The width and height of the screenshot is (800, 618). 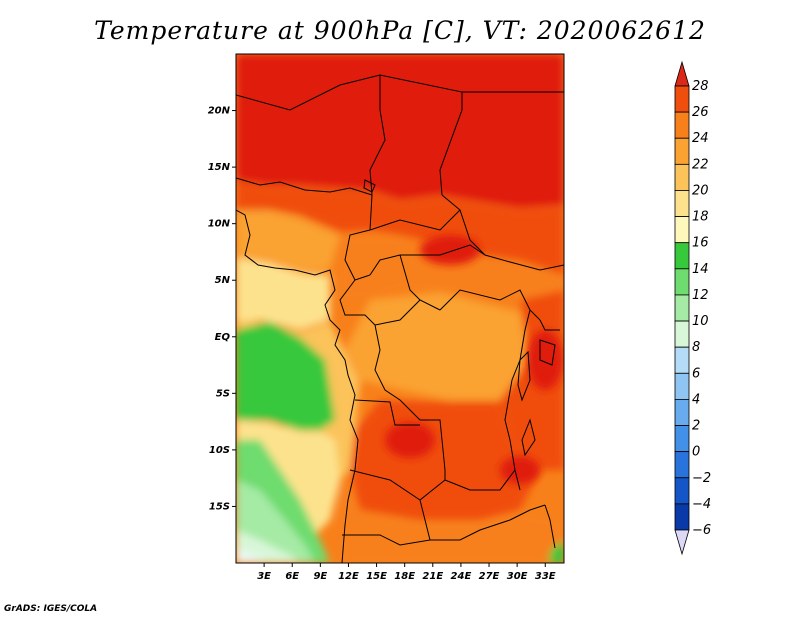 I want to click on colorbar-label: 22, so click(x=700, y=164).